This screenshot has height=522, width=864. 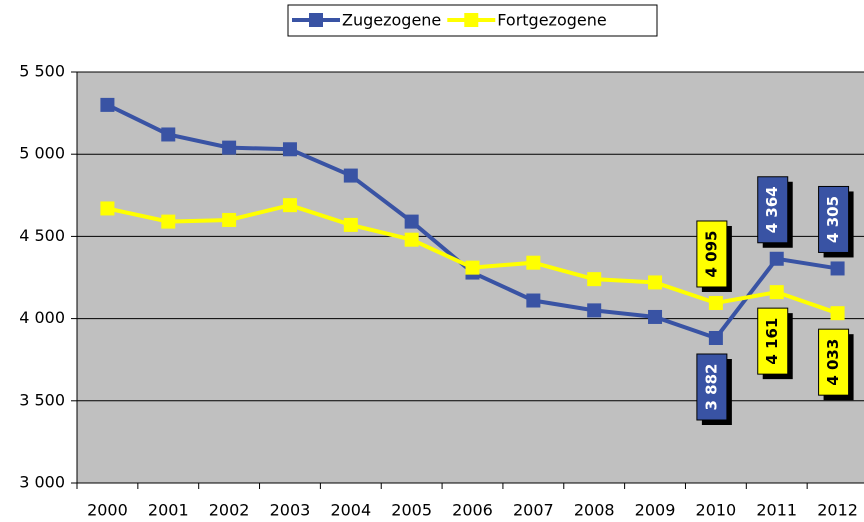 I want to click on value-label: 4 305, so click(x=833, y=219).